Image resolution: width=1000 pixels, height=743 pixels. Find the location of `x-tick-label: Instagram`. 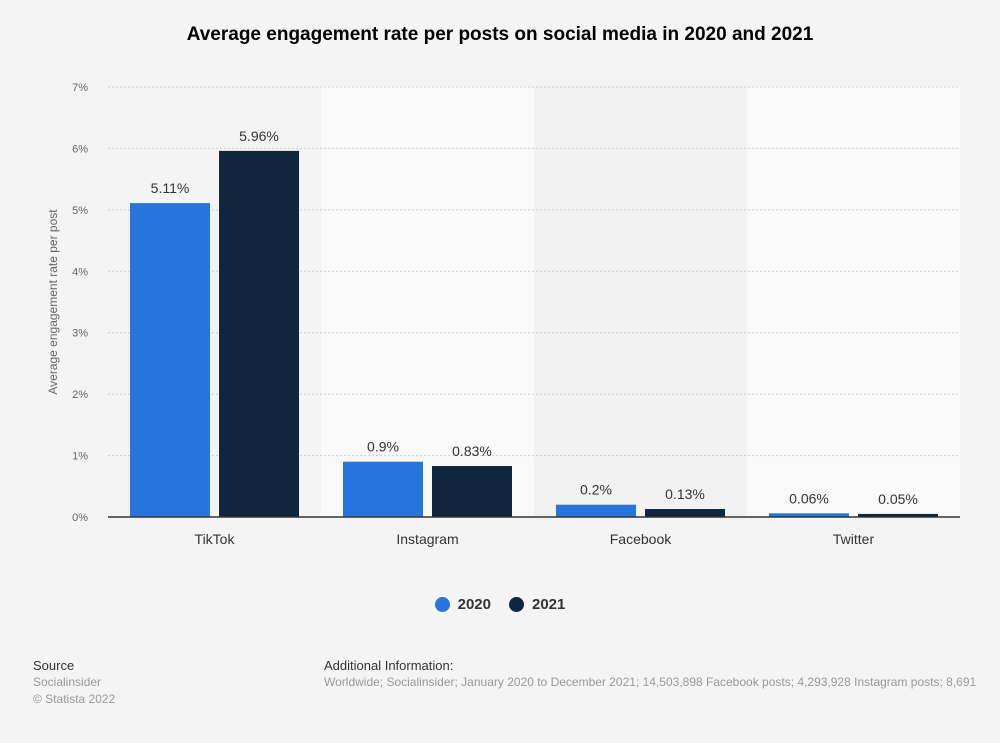

x-tick-label: Instagram is located at coordinates (427, 539).